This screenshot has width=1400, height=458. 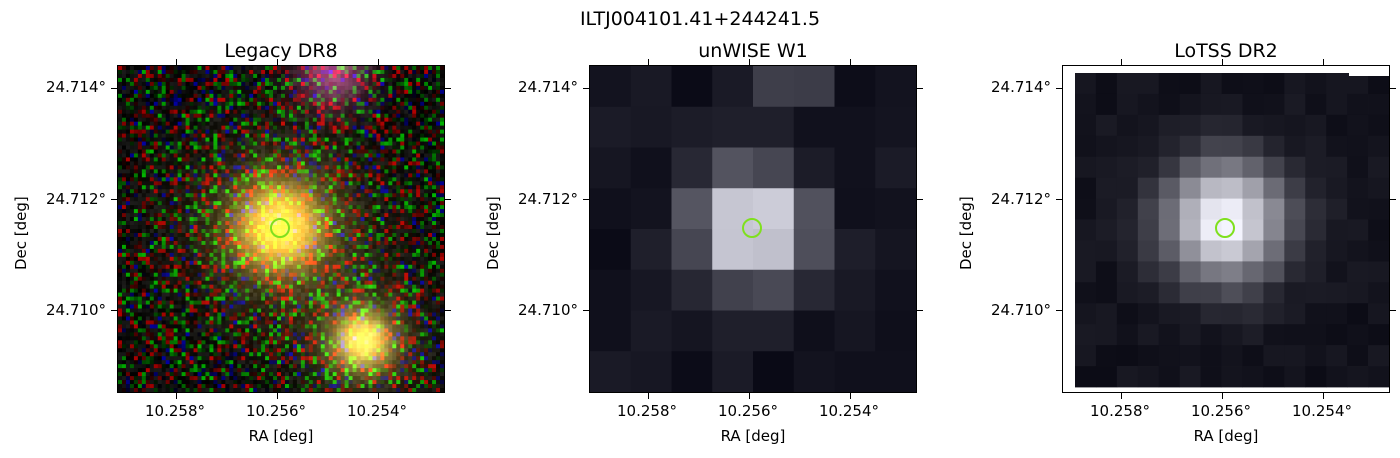 What do you see at coordinates (700, 19) in the screenshot?
I see `figure-title: ILTJ004101.41+244241.5` at bounding box center [700, 19].